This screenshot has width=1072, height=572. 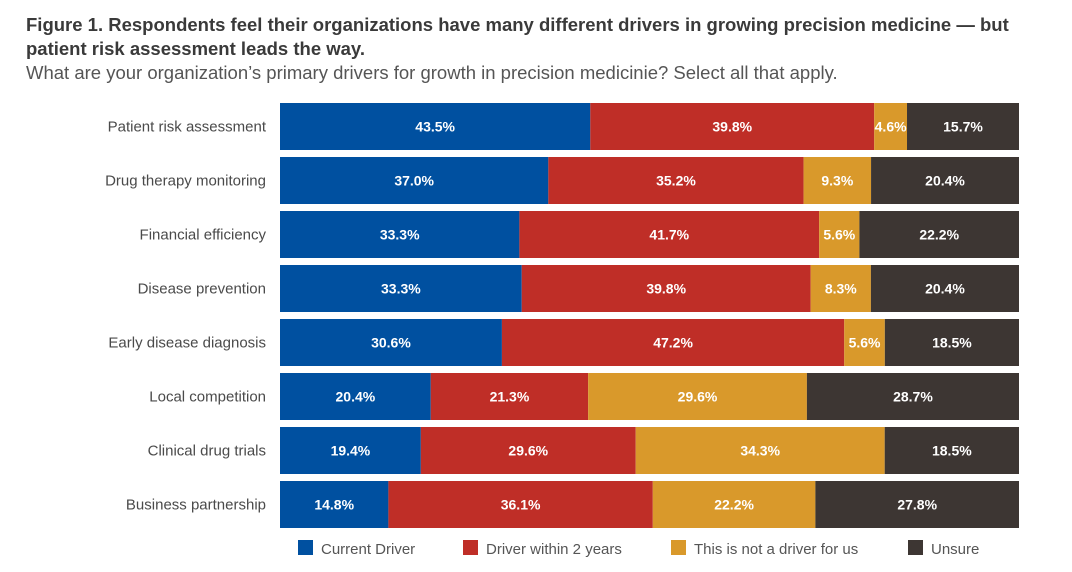 I want to click on data-label: 41.7%, so click(x=669, y=235).